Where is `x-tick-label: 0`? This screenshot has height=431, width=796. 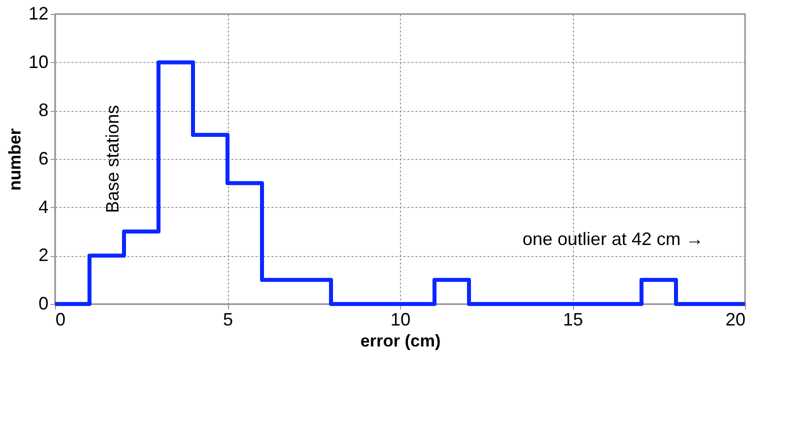 x-tick-label: 0 is located at coordinates (61, 320).